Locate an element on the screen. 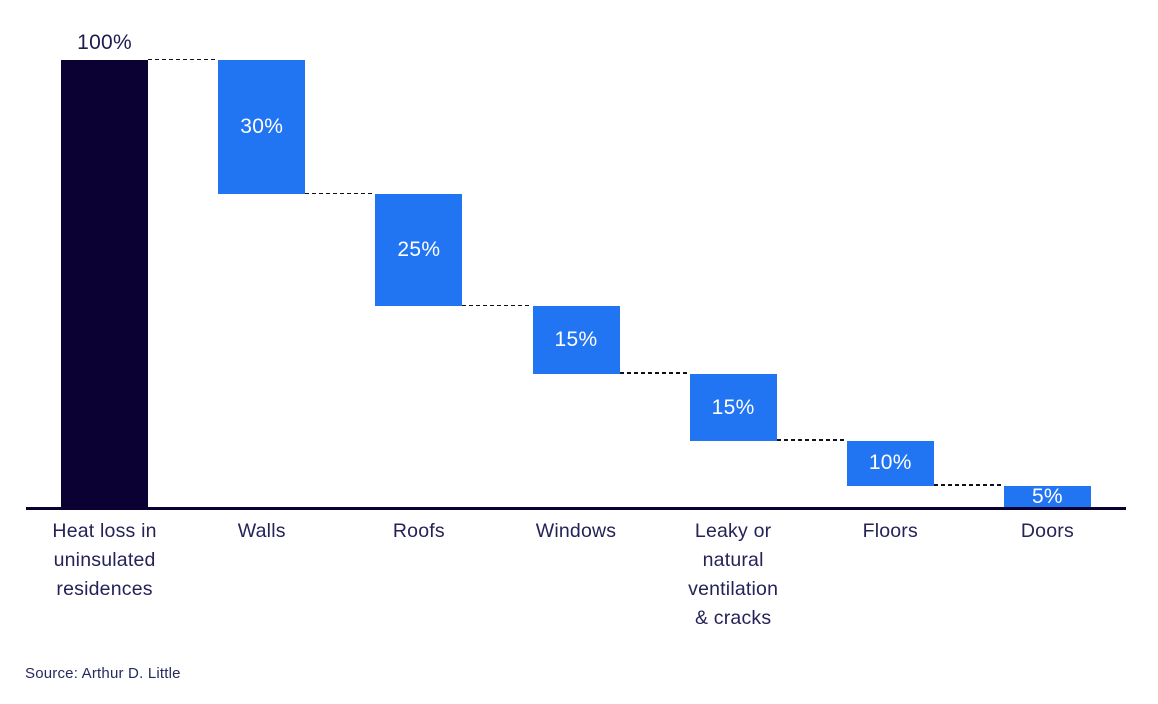 The height and width of the screenshot is (704, 1158). x-tick-label-heat-loss-in: Heat loss in uninsulated residences is located at coordinates (104, 560).